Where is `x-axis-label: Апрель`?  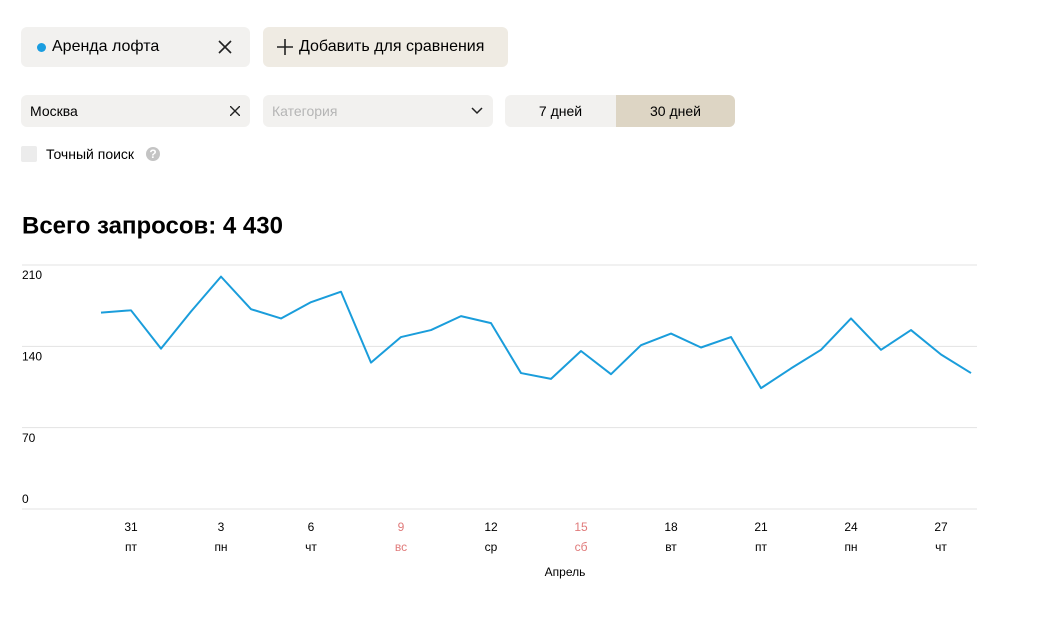 x-axis-label: Апрель is located at coordinates (565, 572).